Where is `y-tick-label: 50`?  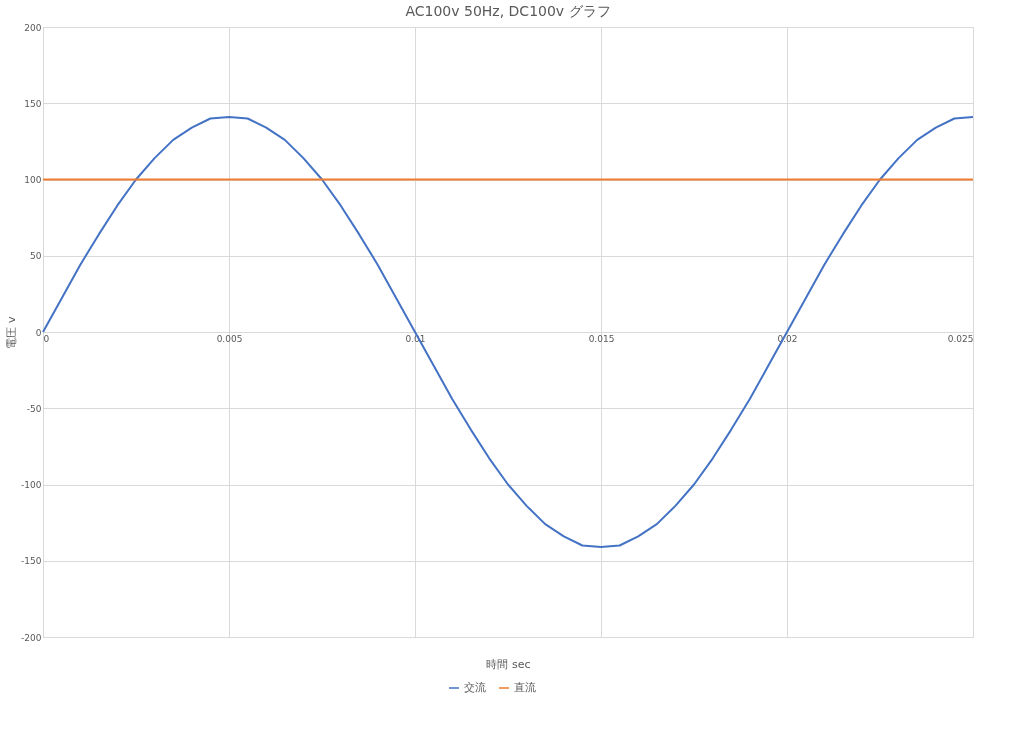
y-tick-label: 50 is located at coordinates (36, 256).